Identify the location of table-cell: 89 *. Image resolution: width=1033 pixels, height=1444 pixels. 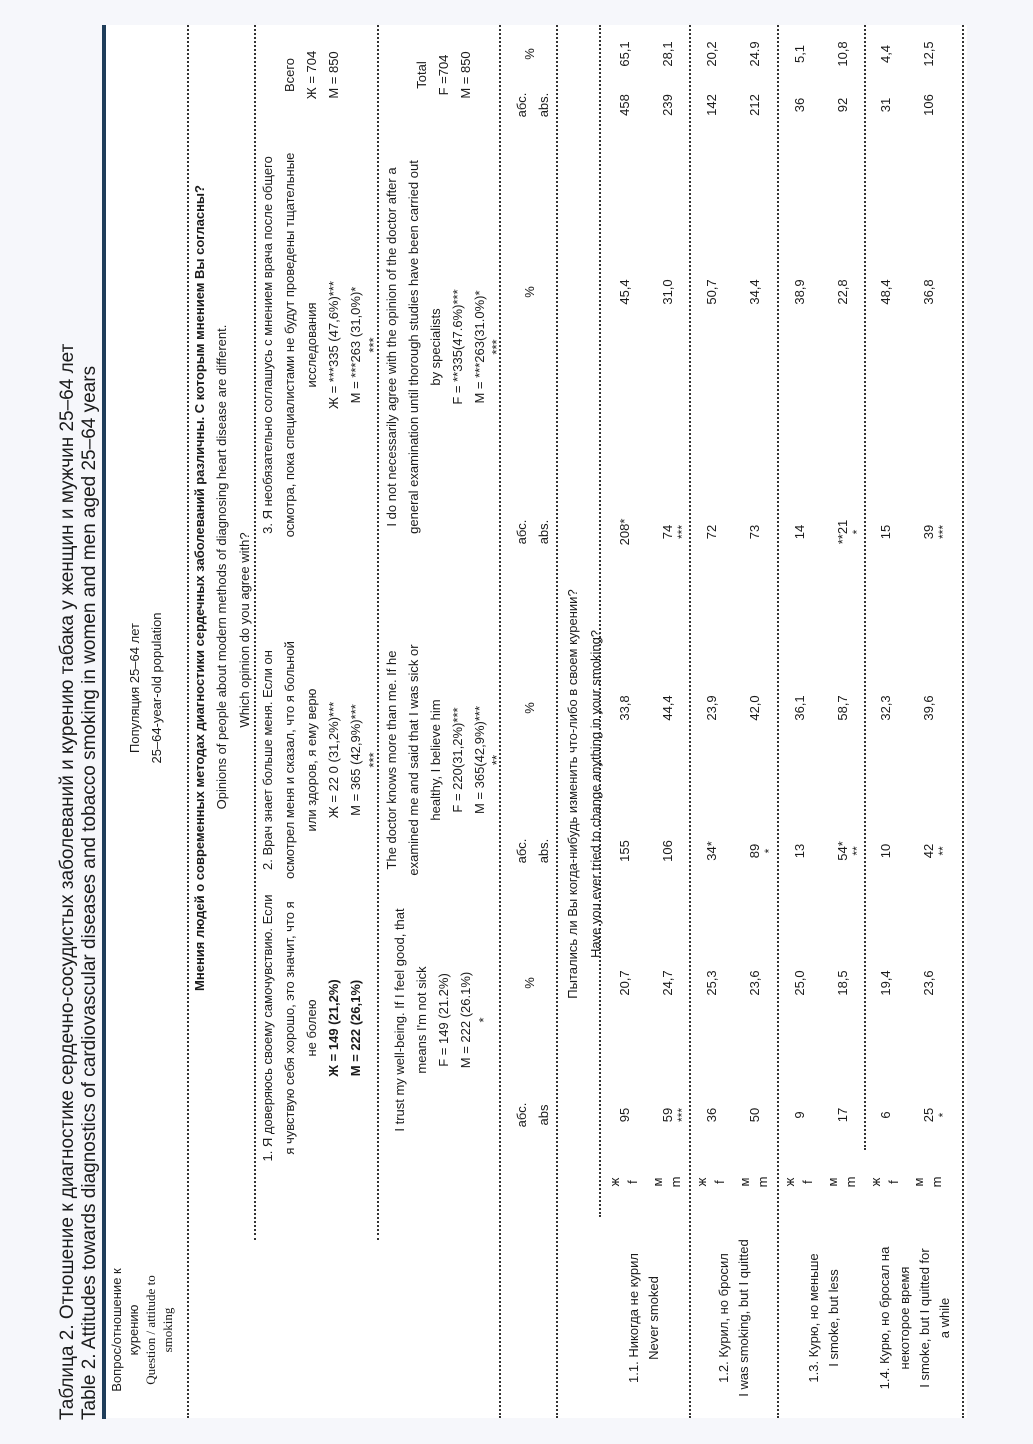
(761, 851).